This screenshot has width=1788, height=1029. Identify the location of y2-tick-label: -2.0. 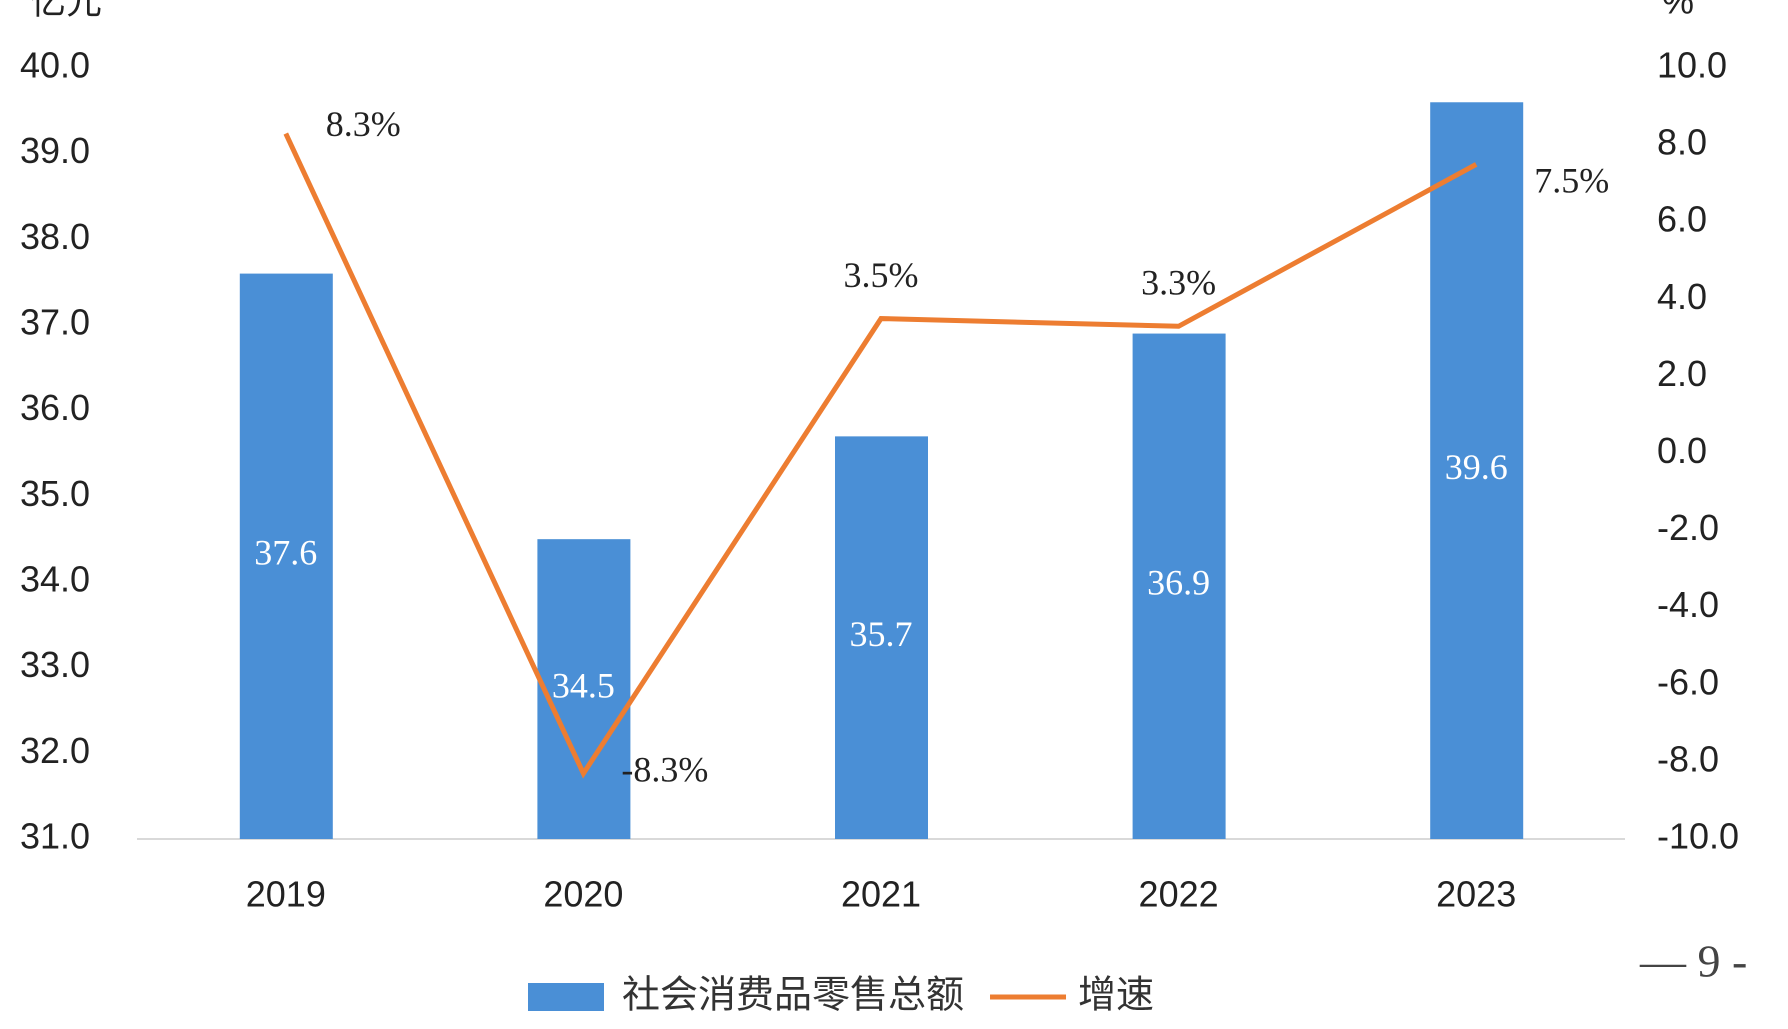
(1688, 527).